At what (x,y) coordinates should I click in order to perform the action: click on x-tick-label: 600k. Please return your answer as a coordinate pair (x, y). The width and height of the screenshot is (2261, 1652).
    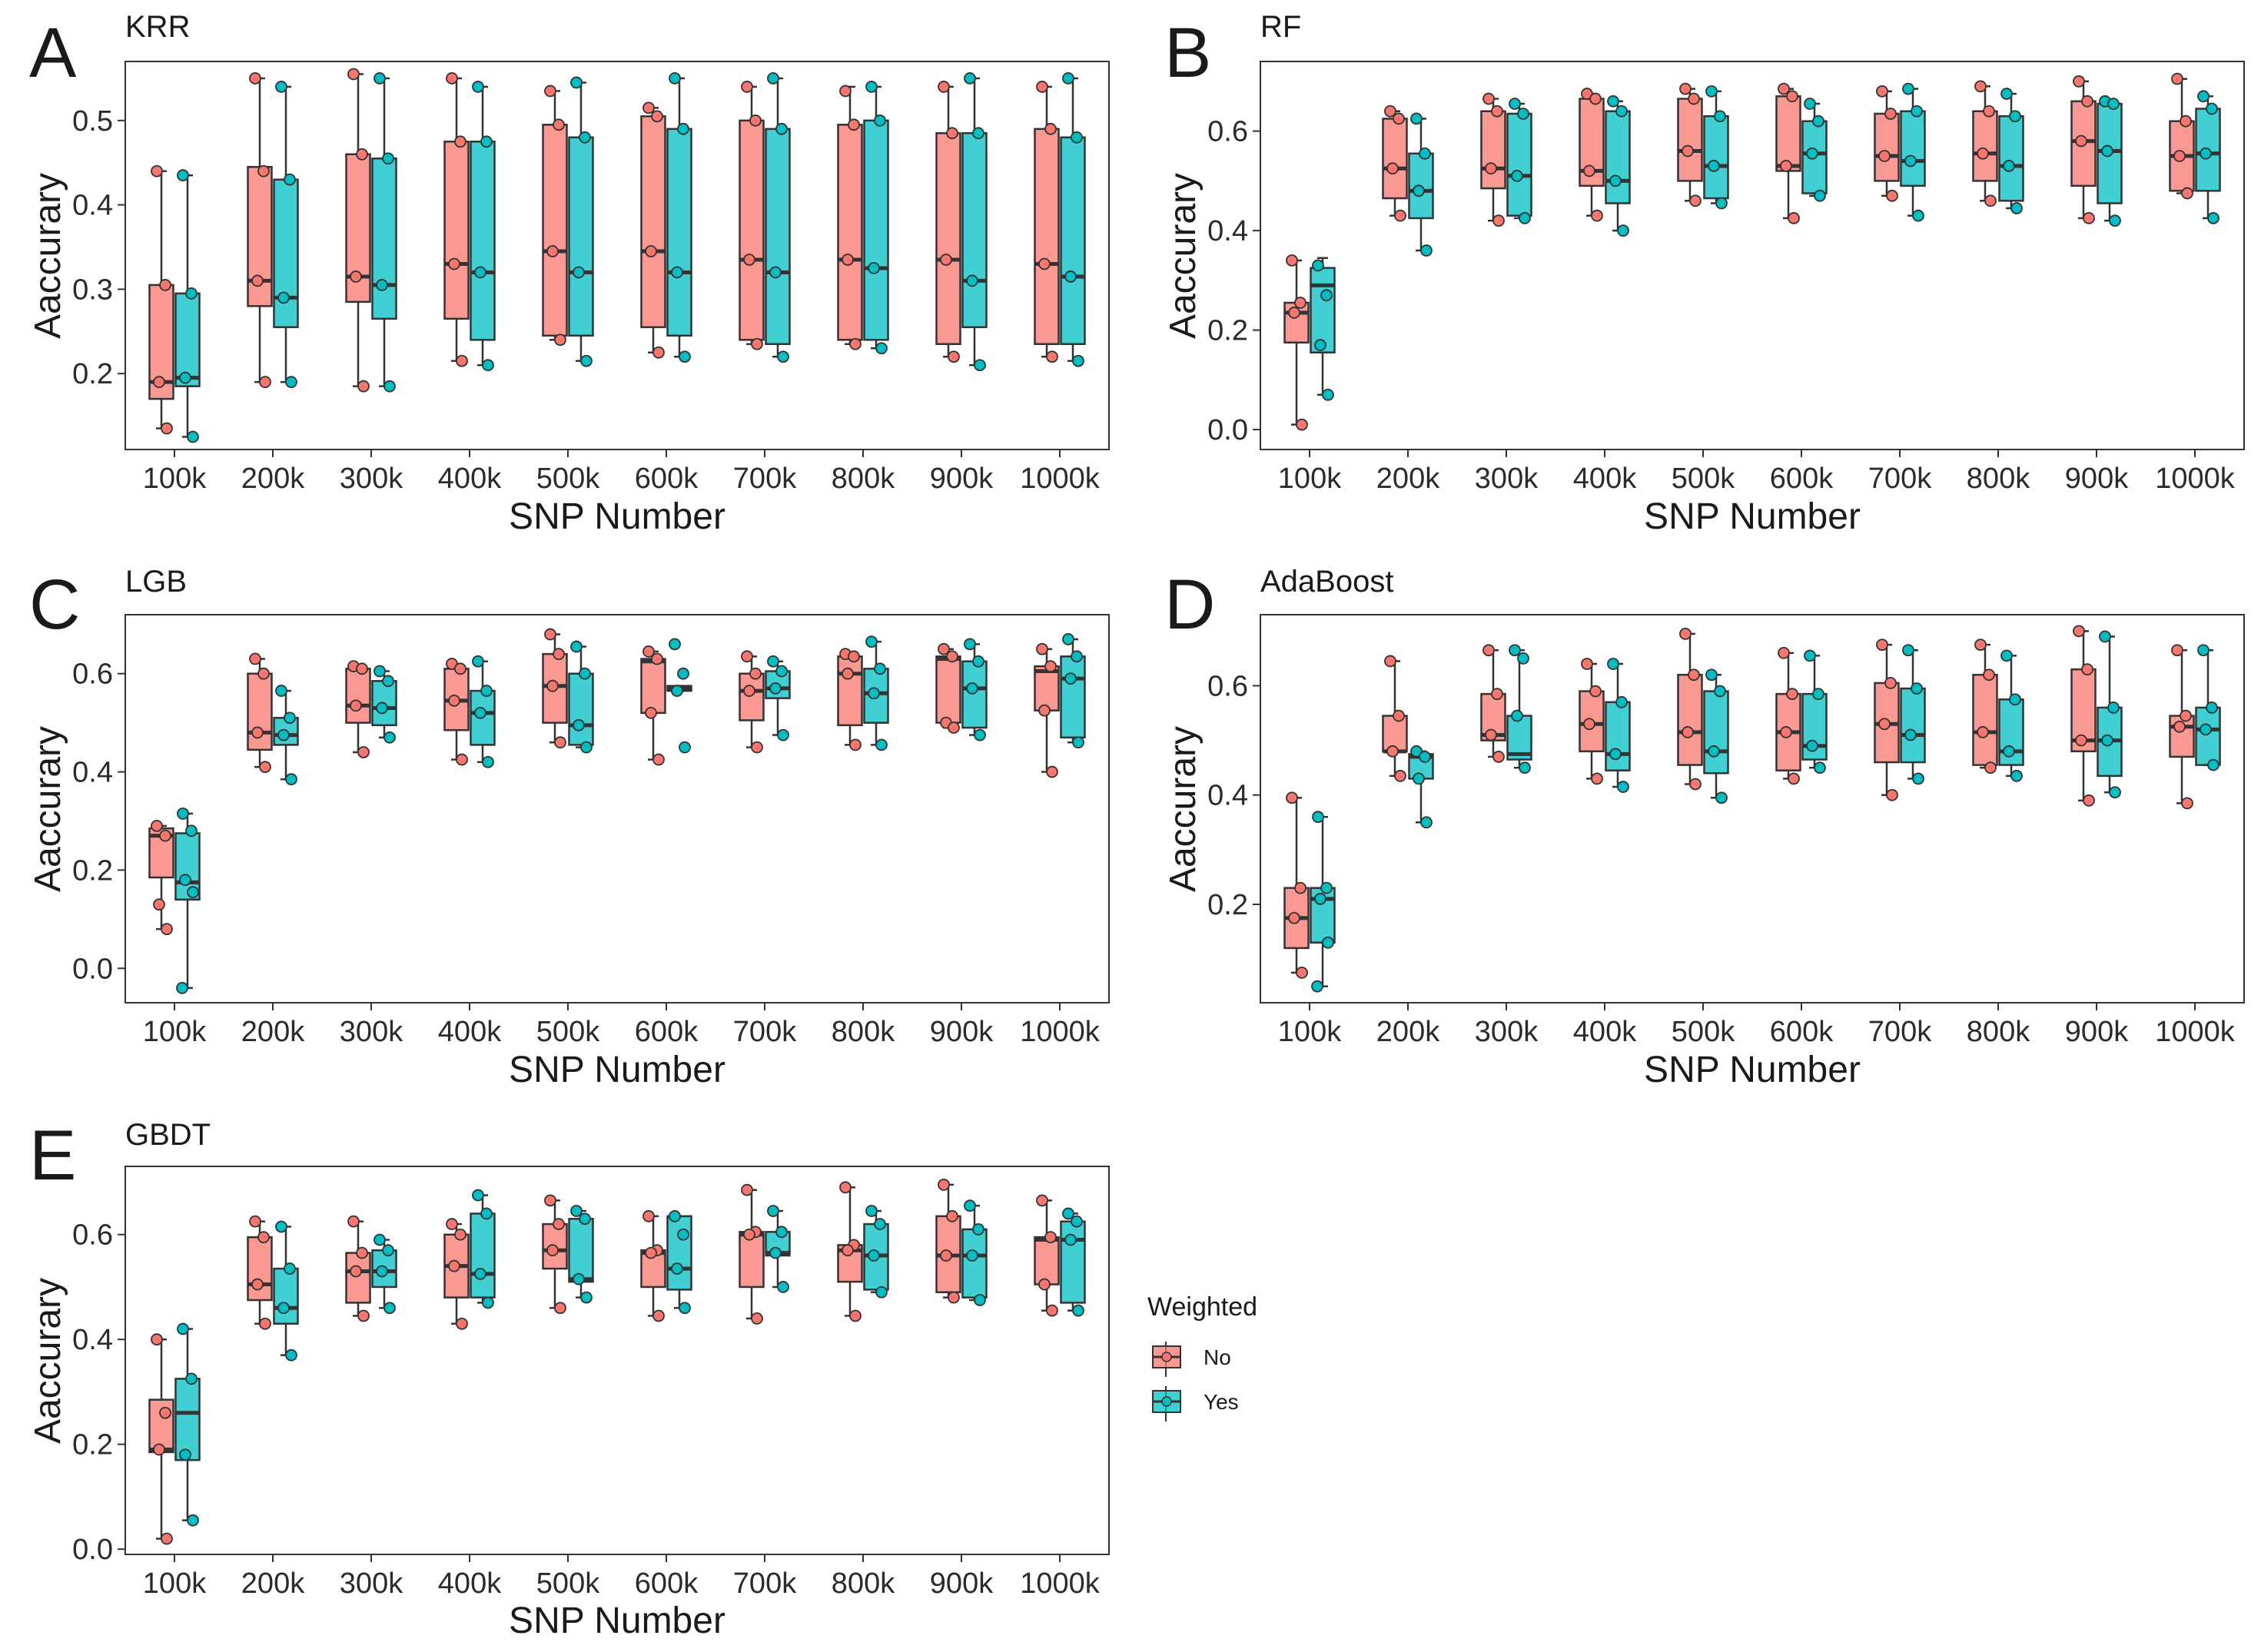
    Looking at the image, I should click on (1802, 479).